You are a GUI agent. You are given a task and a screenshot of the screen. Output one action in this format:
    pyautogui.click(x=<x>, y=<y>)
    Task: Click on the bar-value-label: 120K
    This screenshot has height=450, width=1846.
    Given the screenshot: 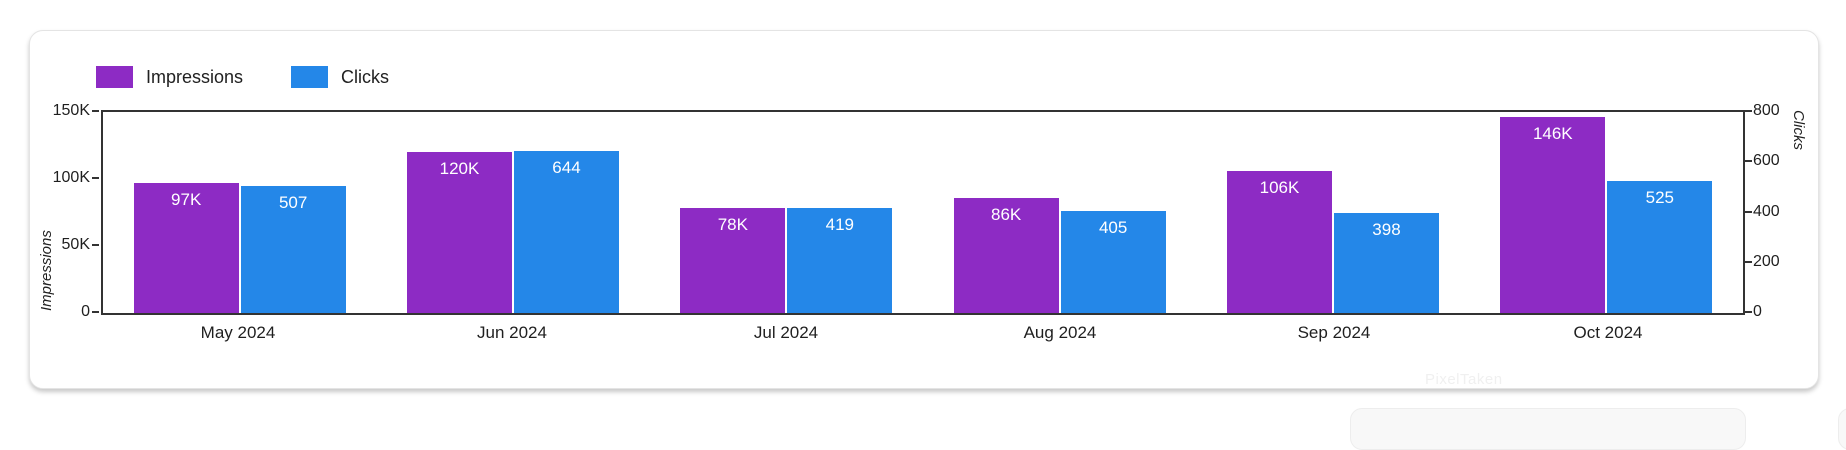 What is the action you would take?
    pyautogui.click(x=459, y=168)
    